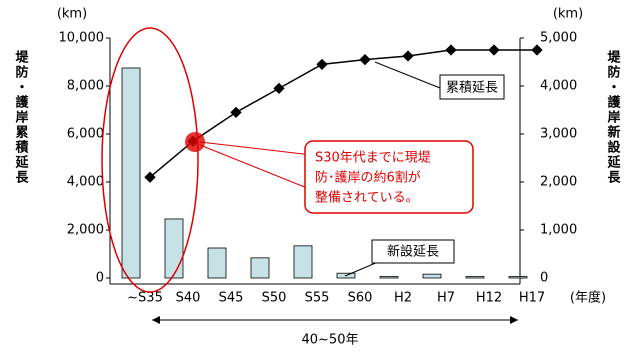  I want to click on y-tick-label: 6,000, so click(85, 134).